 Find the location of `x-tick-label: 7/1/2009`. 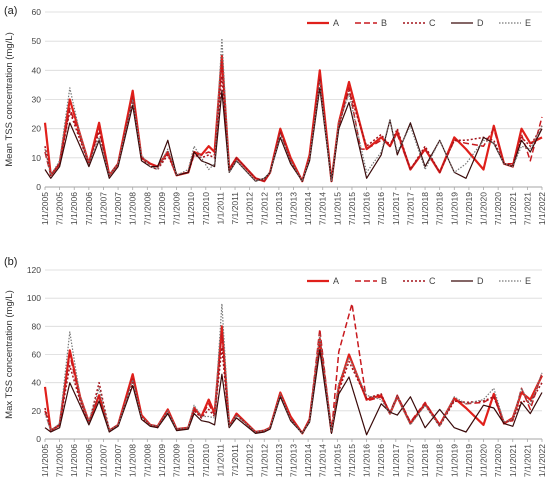

x-tick-label: 7/1/2009 is located at coordinates (177, 460).